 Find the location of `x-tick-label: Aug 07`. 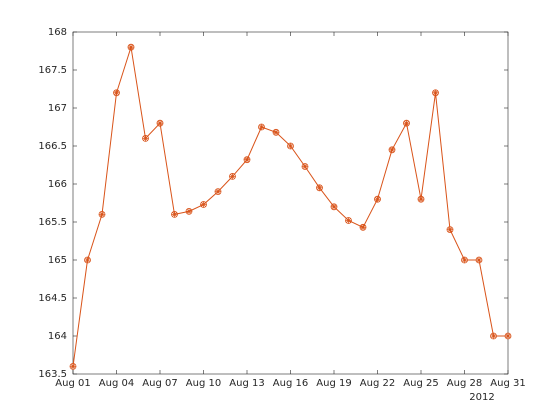

x-tick-label: Aug 07 is located at coordinates (159, 383).